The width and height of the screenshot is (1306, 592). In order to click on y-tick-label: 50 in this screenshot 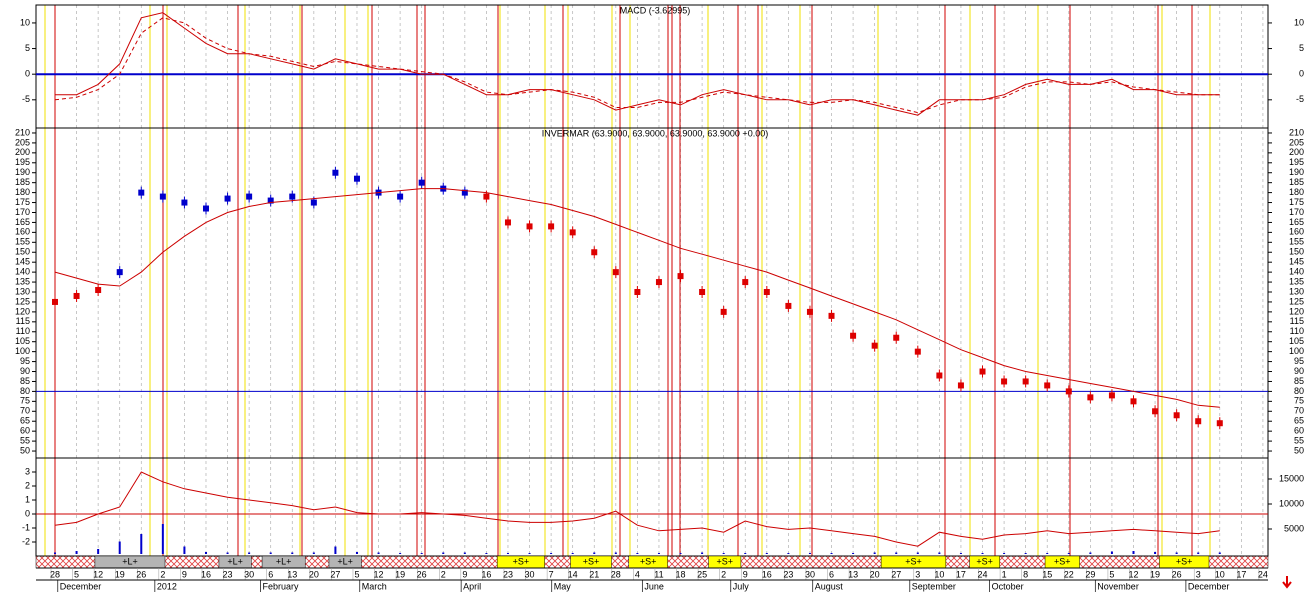, I will do `click(25, 450)`.